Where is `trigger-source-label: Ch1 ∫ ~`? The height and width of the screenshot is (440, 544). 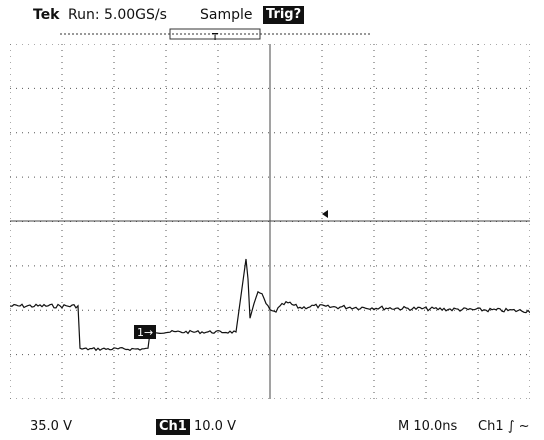 trigger-source-label: Ch1 ∫ ~ is located at coordinates (504, 426).